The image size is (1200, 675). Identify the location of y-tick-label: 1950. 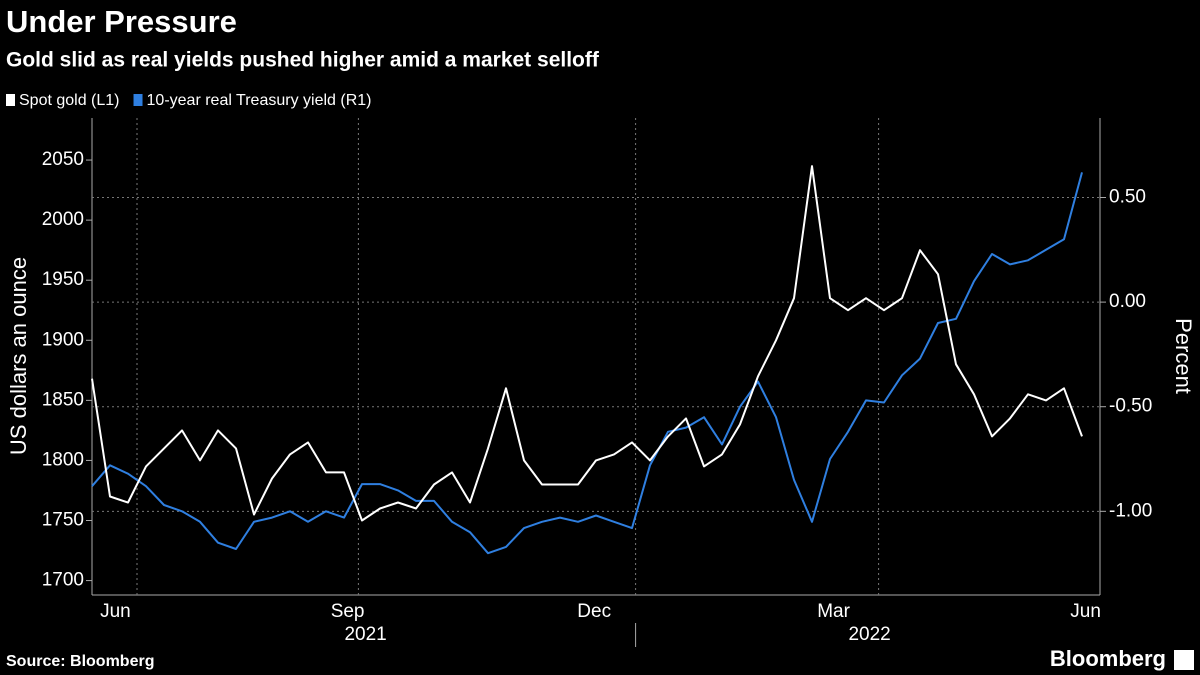
(63, 279).